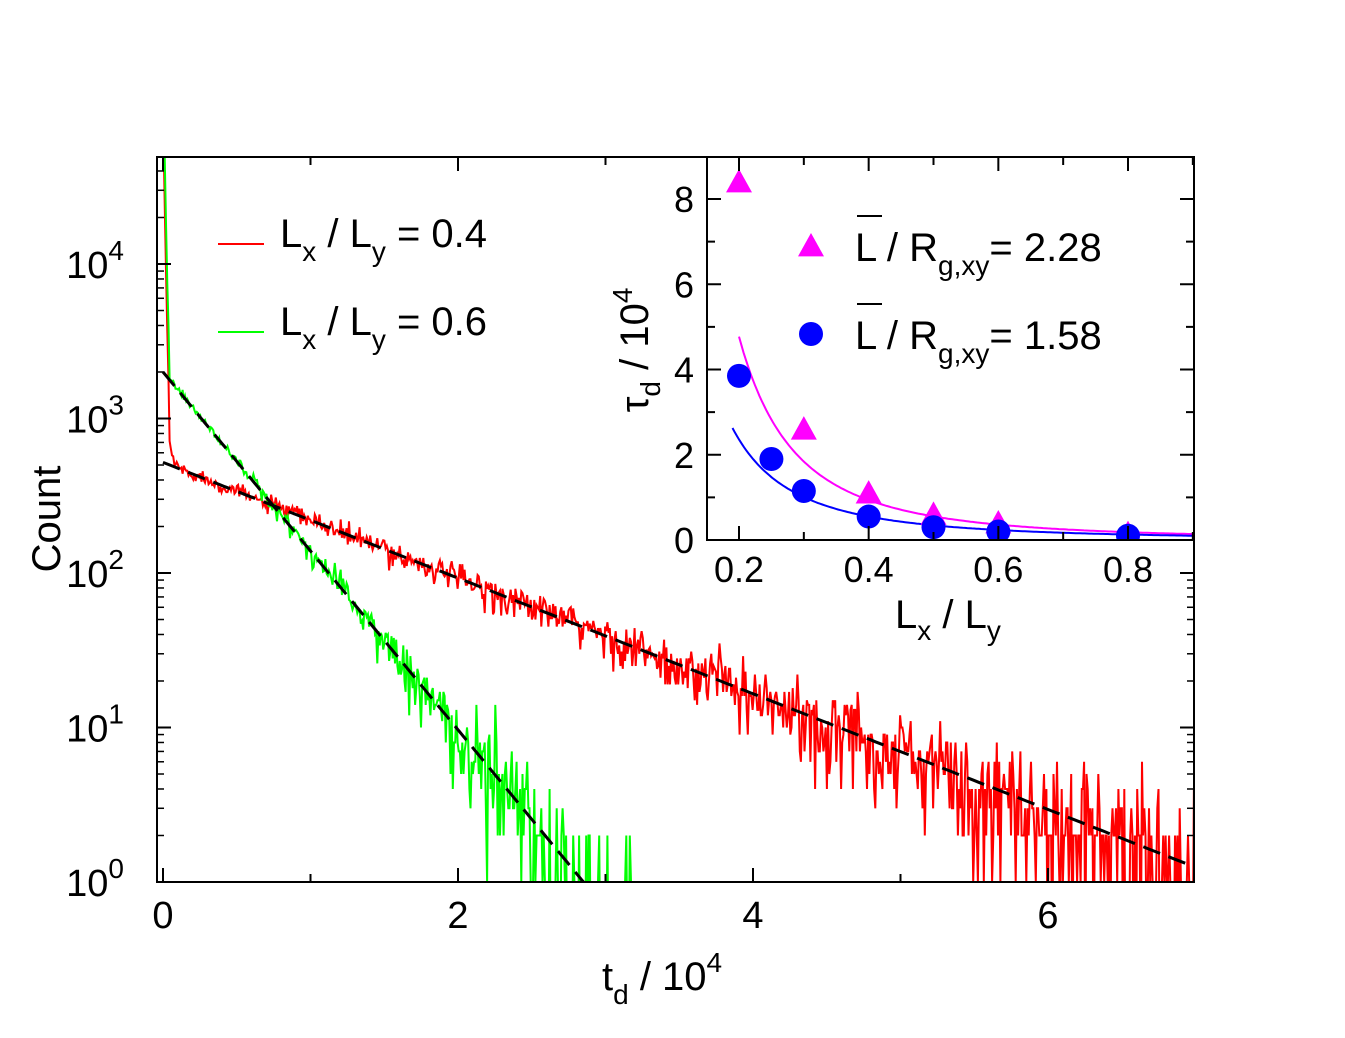 The width and height of the screenshot is (1345, 1038). I want to click on main-legend-label-1: Lx / Ly = 0.4, so click(383, 239).